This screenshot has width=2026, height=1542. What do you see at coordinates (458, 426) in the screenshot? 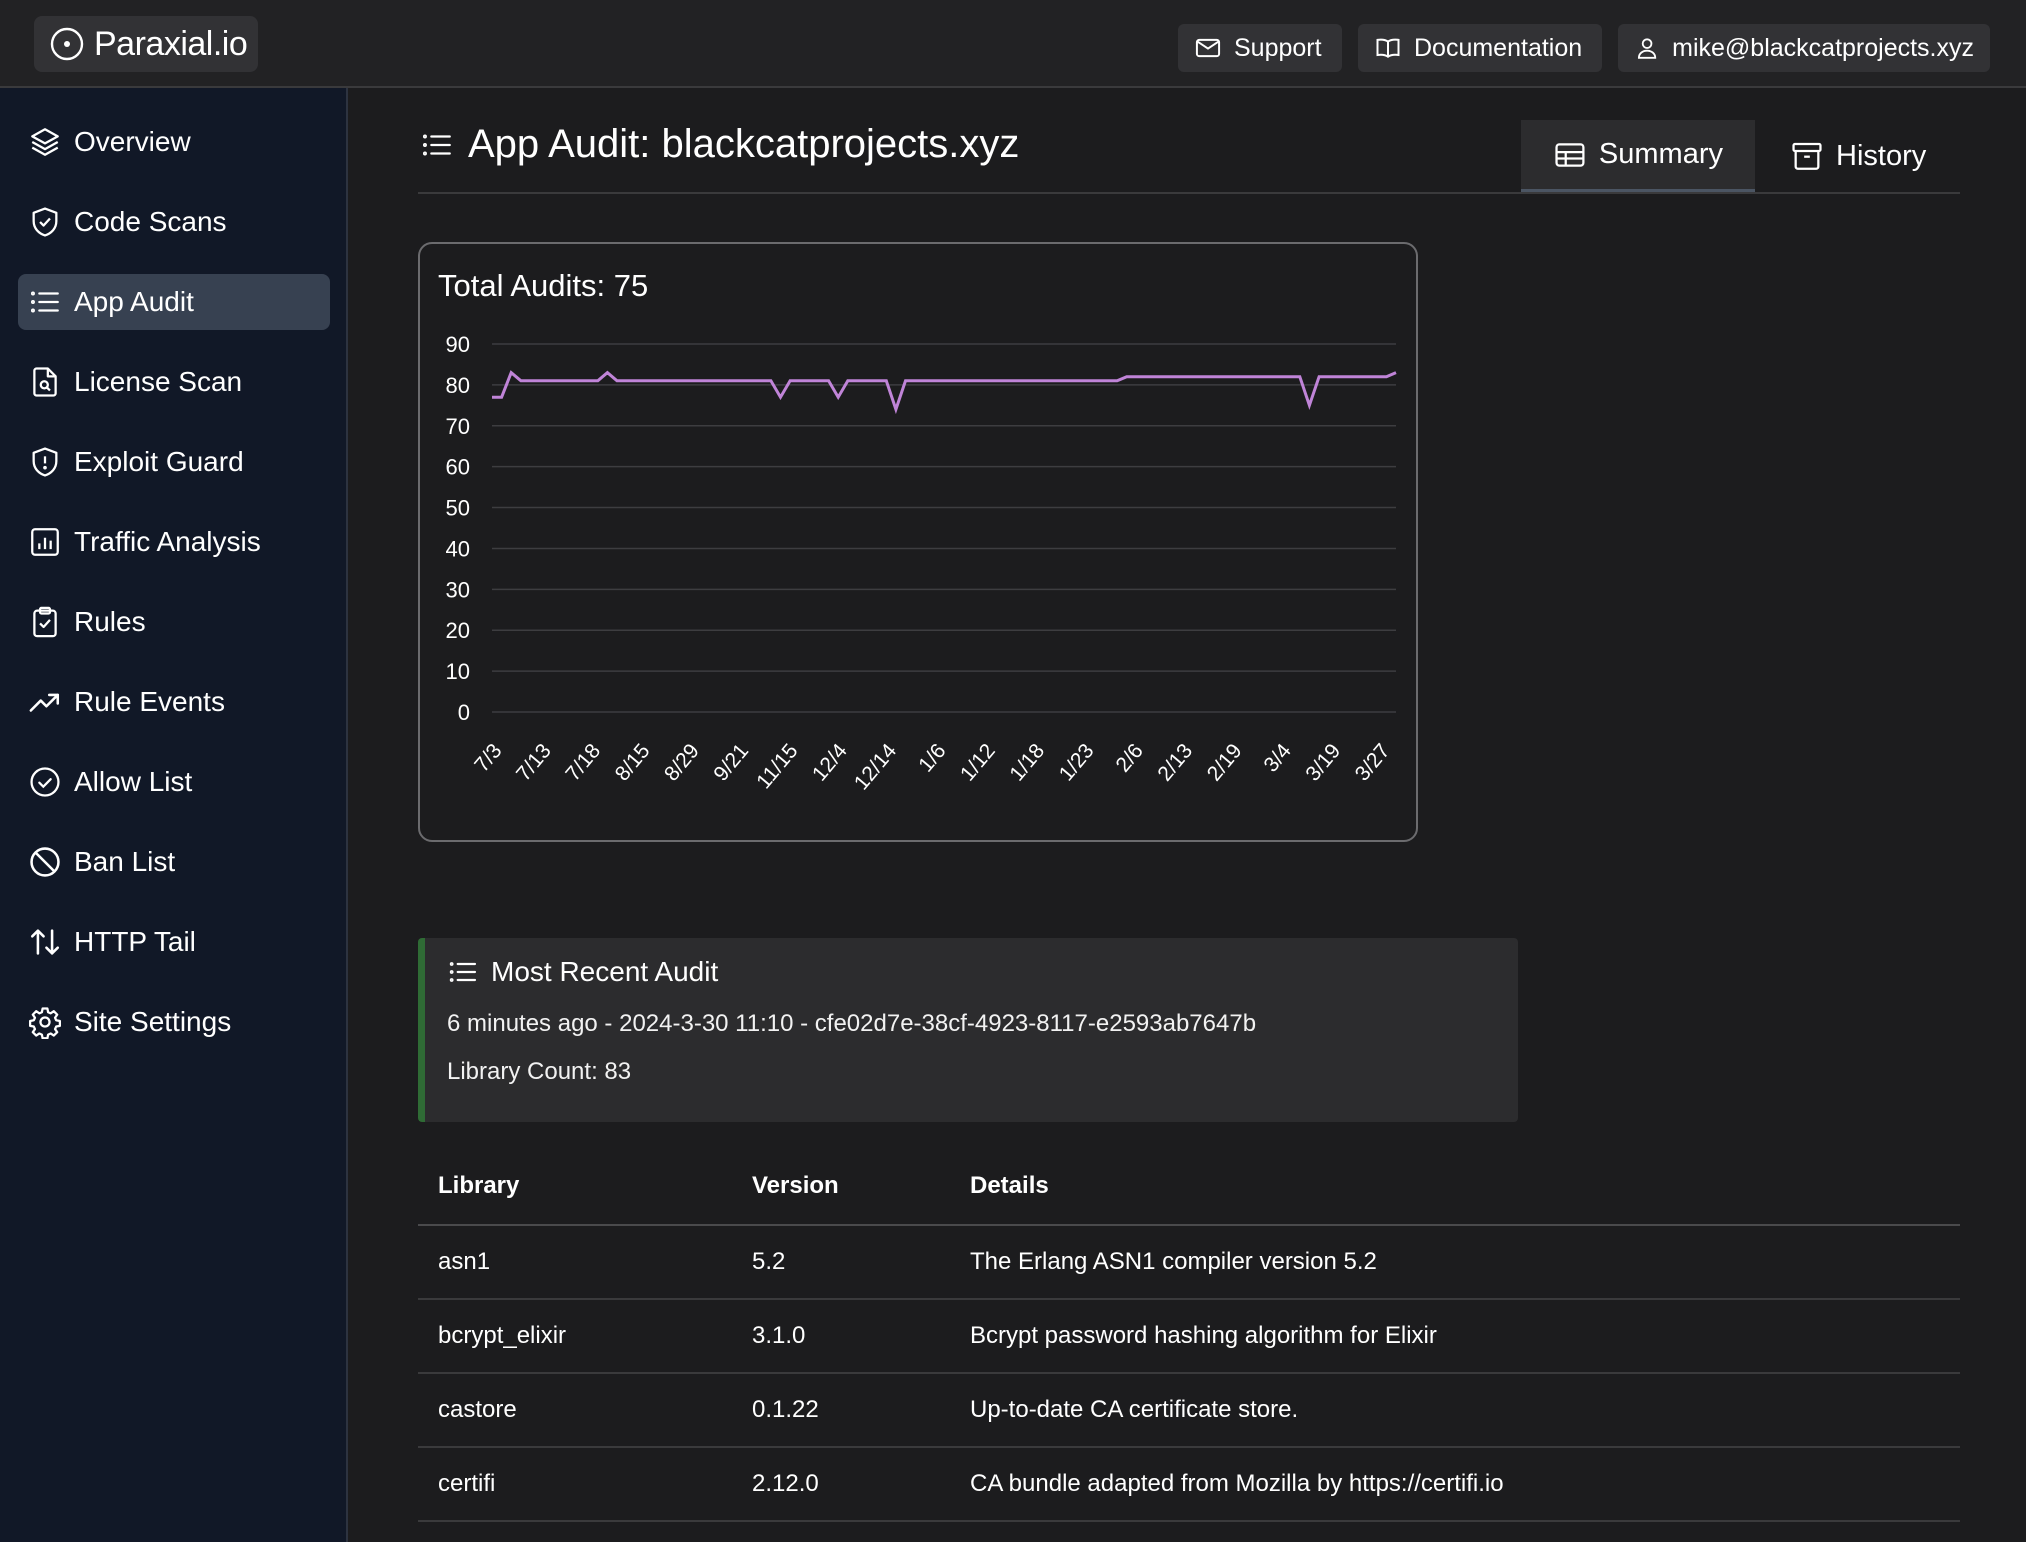
I see `y-tick-label: 70` at bounding box center [458, 426].